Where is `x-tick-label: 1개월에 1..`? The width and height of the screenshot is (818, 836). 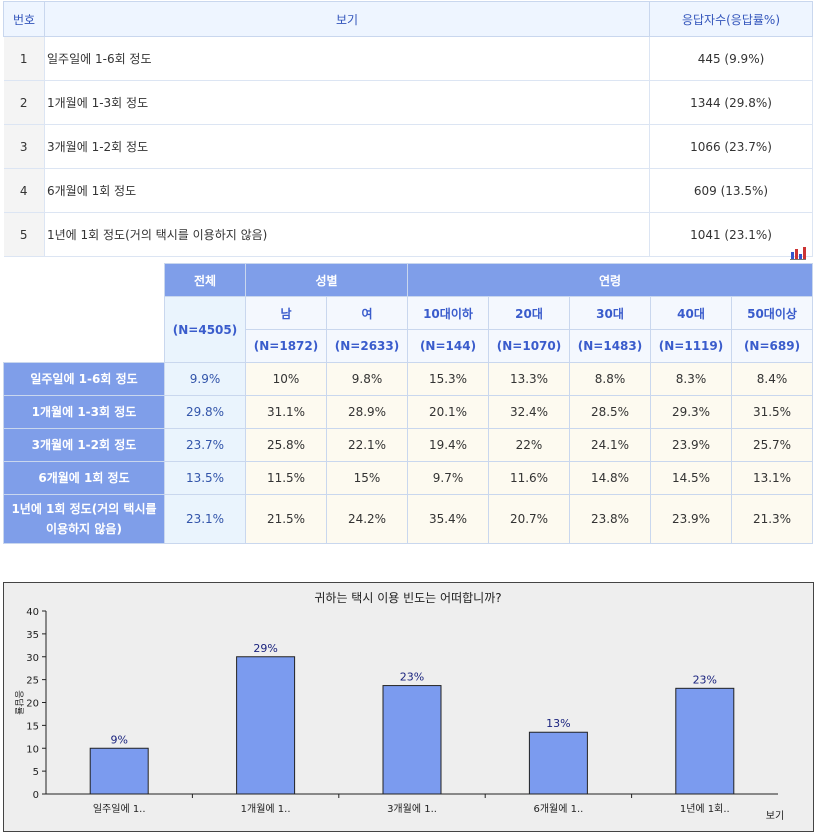 x-tick-label: 1개월에 1.. is located at coordinates (266, 809).